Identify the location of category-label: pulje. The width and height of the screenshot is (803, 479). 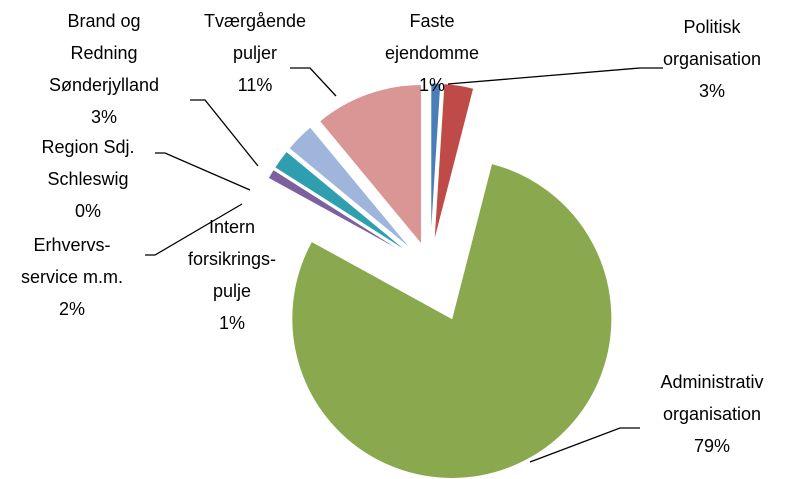
(232, 291).